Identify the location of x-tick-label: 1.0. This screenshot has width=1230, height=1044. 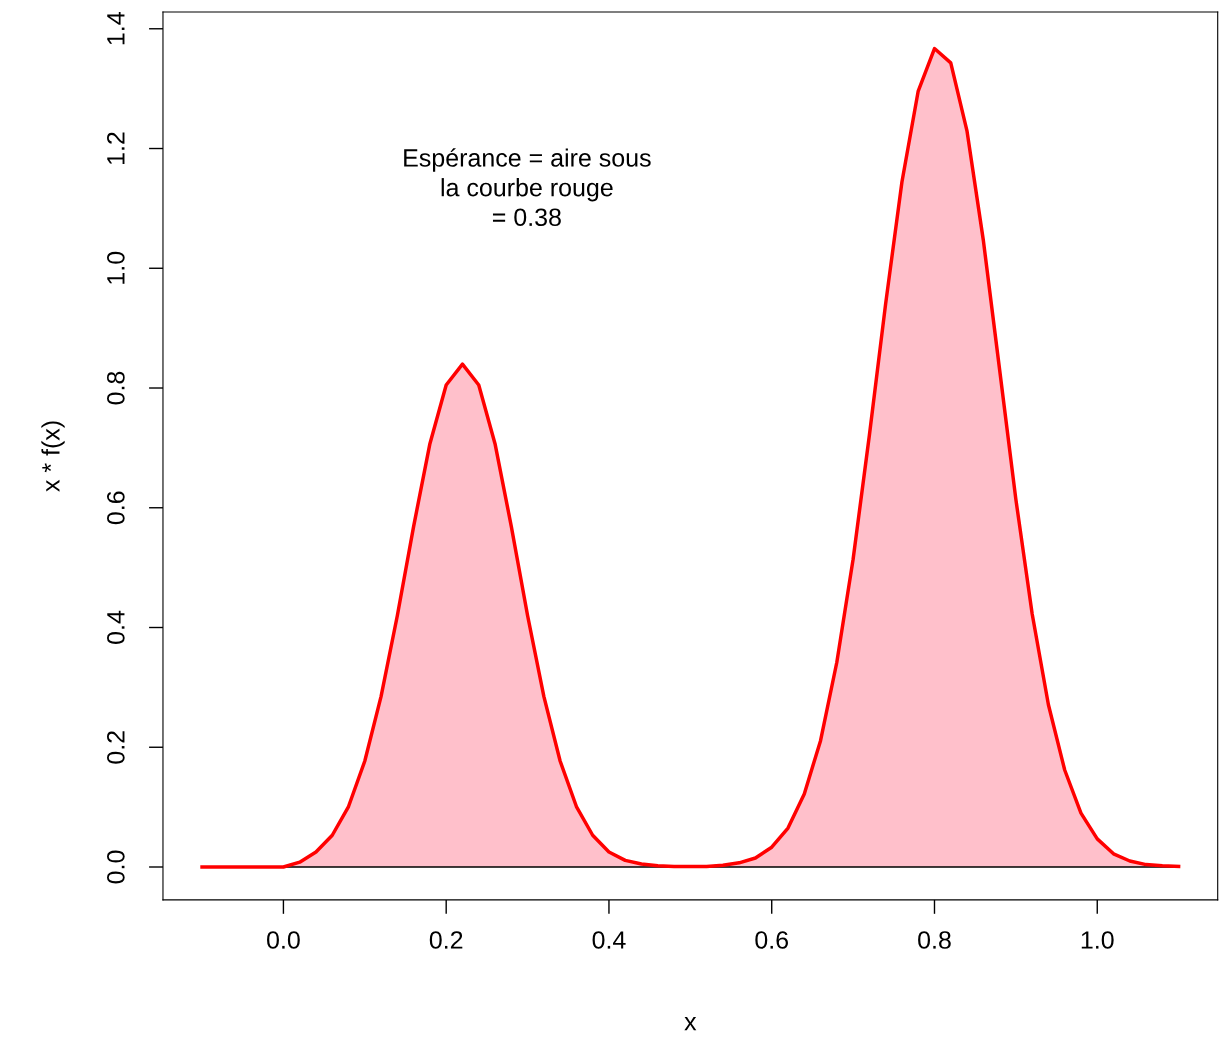
(1097, 940).